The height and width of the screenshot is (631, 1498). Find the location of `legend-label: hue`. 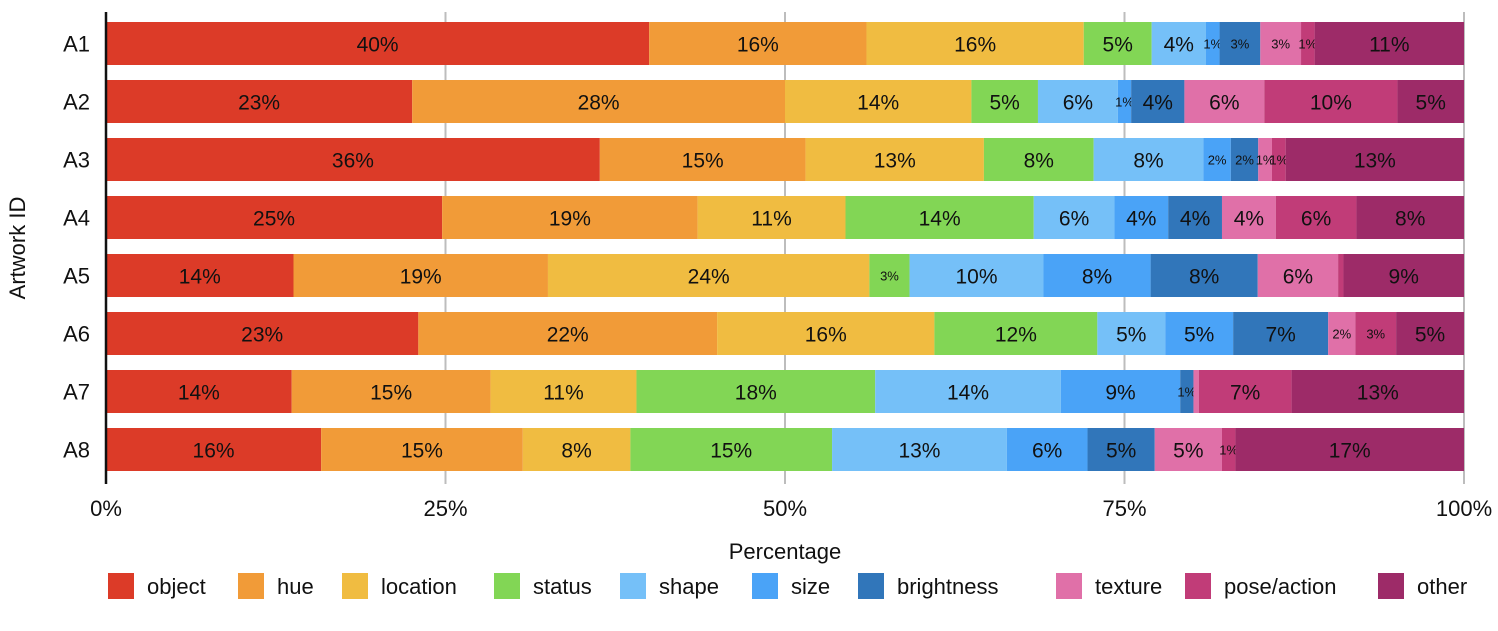

legend-label: hue is located at coordinates (295, 586).